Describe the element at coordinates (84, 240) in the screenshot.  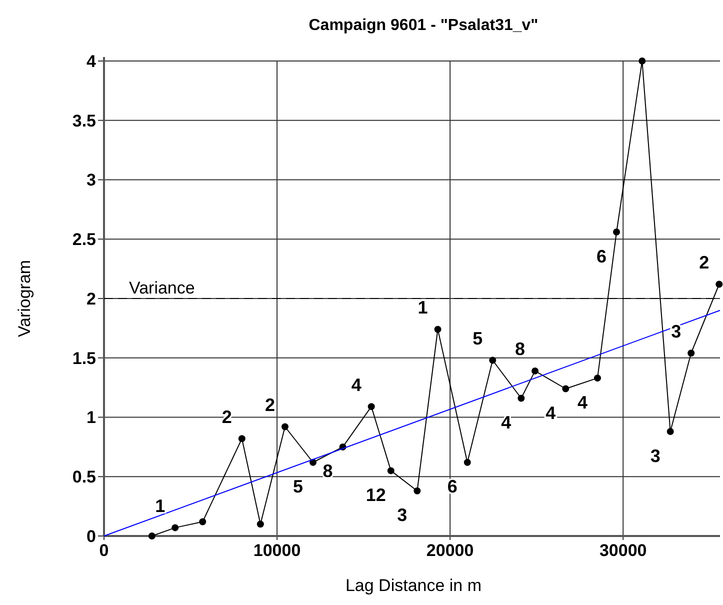
I see `y-tick-label: 2.5` at that location.